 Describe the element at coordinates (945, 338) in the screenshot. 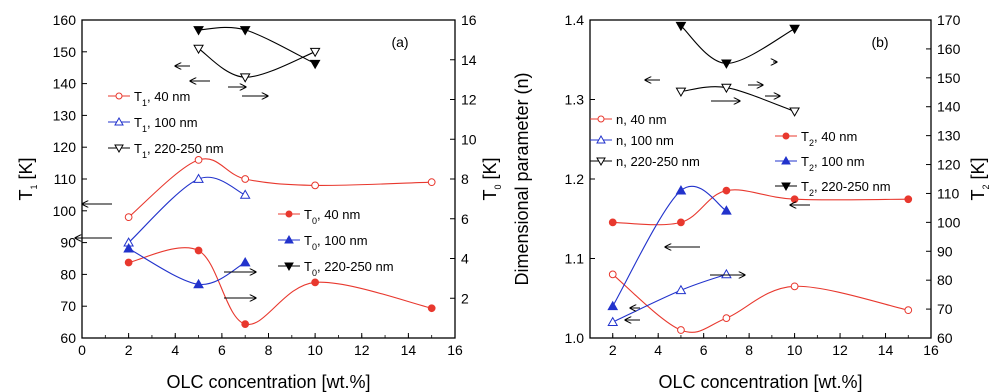

I see `y-right-tick-label: 60` at that location.